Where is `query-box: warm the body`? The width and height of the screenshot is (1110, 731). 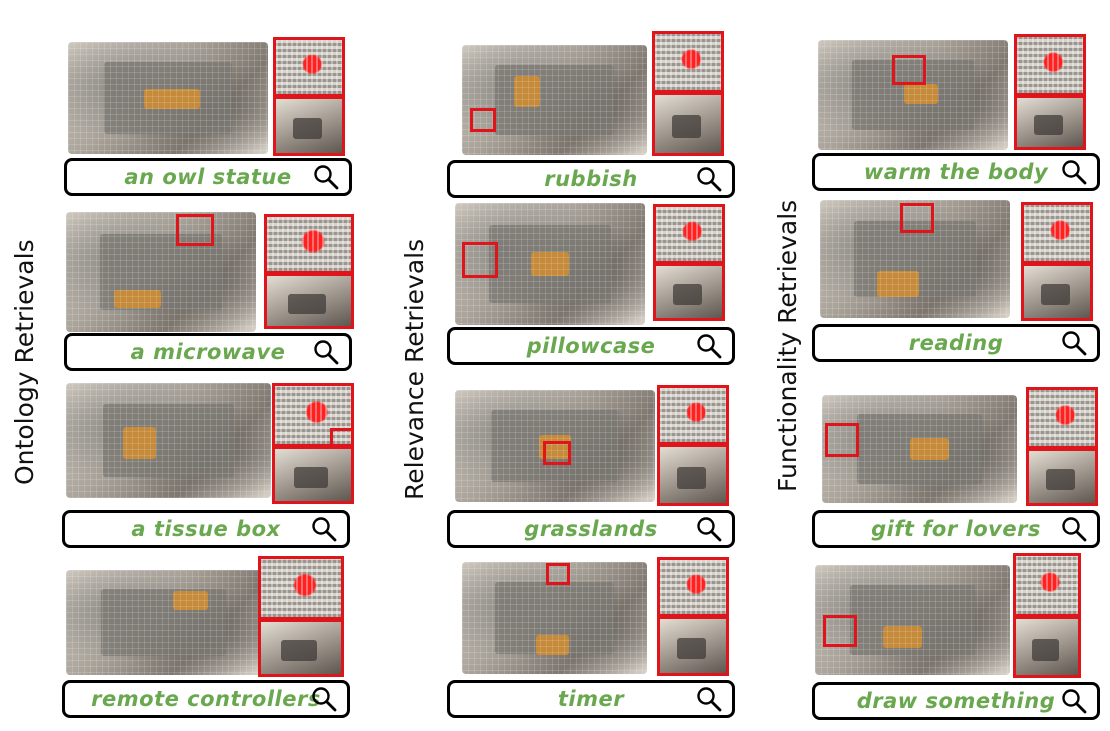
query-box: warm the body is located at coordinates (956, 172).